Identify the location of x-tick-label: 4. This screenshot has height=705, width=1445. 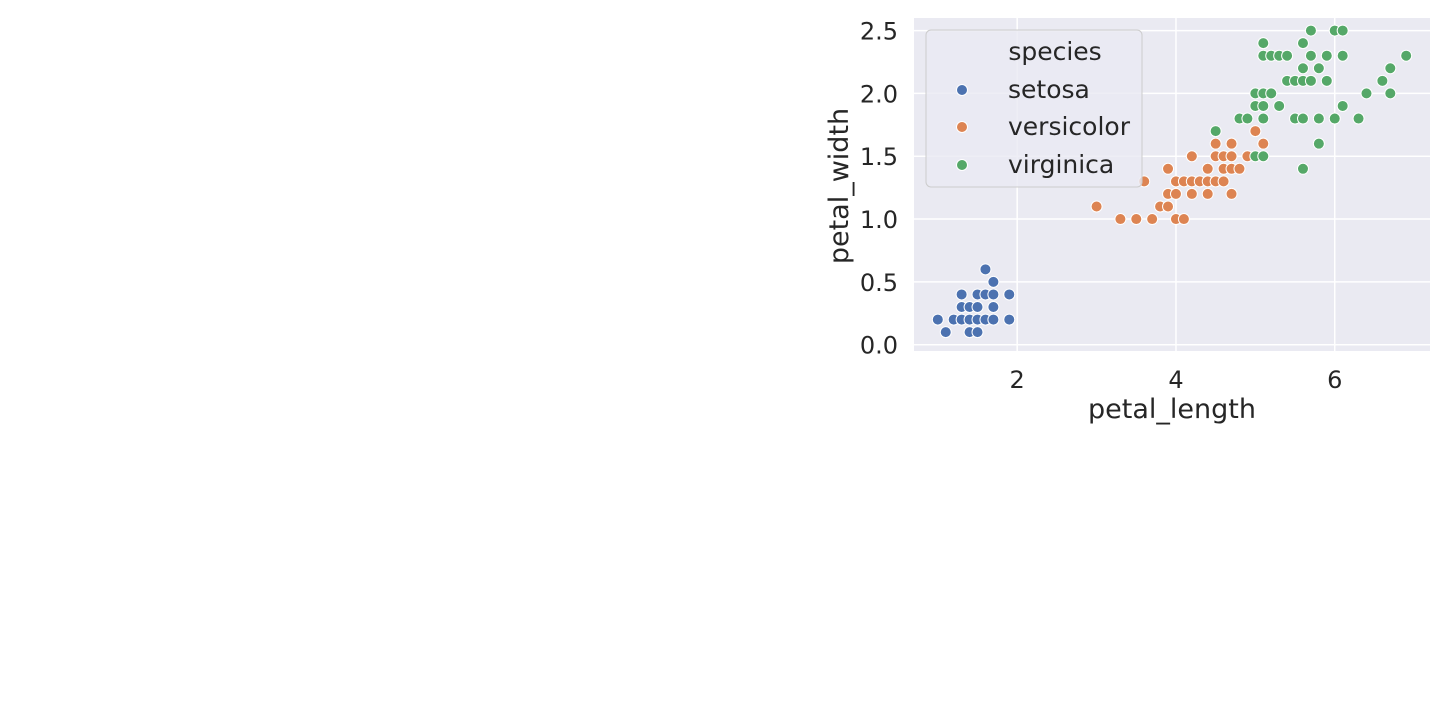
(1175, 380).